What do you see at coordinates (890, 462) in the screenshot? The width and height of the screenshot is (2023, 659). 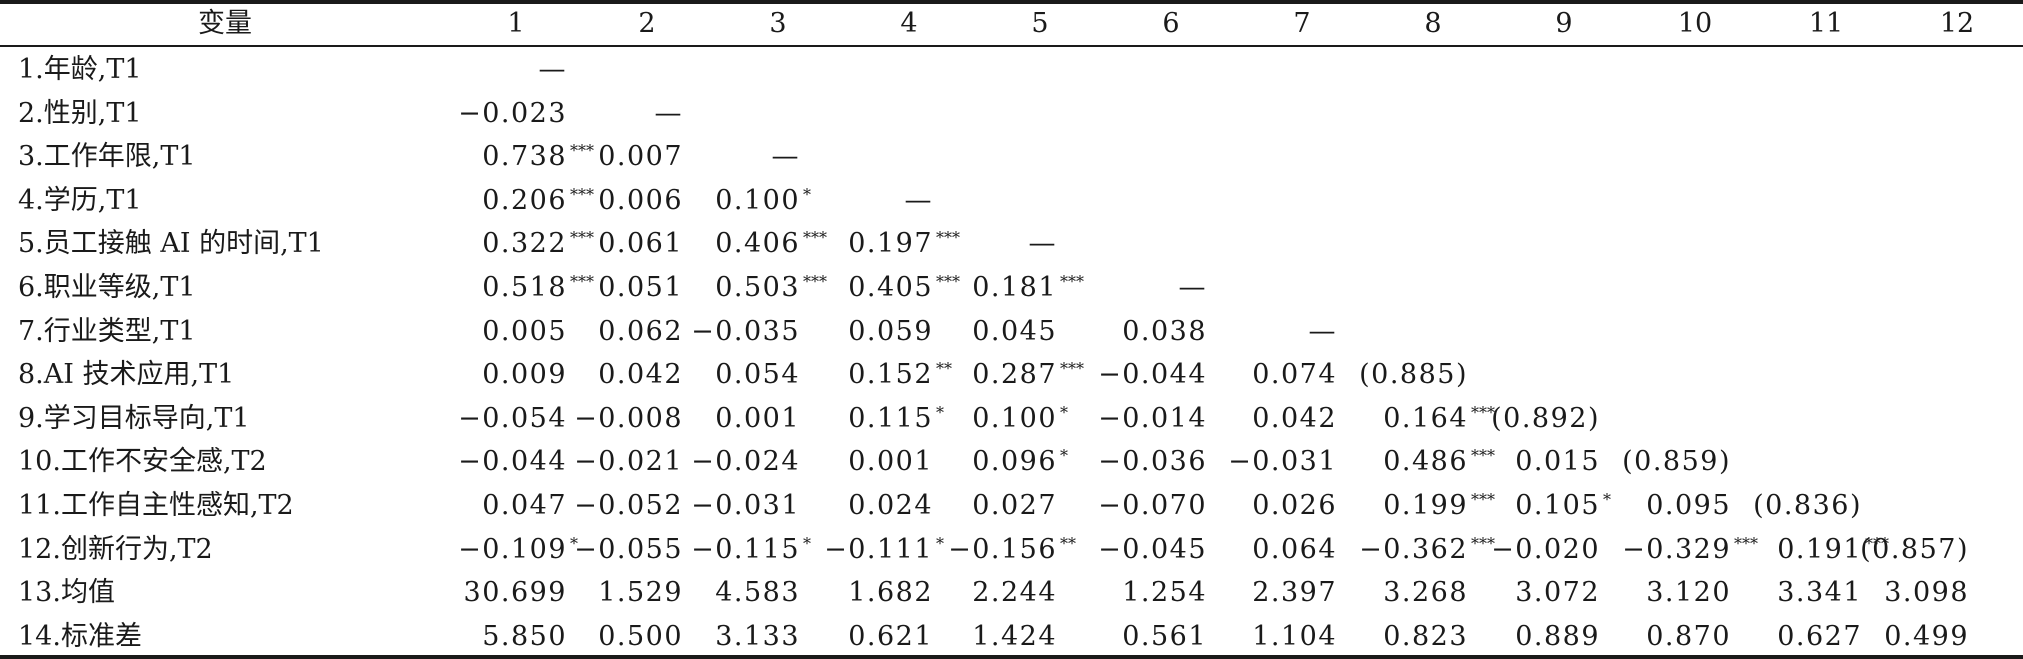 I see `cell-value: 0.001` at bounding box center [890, 462].